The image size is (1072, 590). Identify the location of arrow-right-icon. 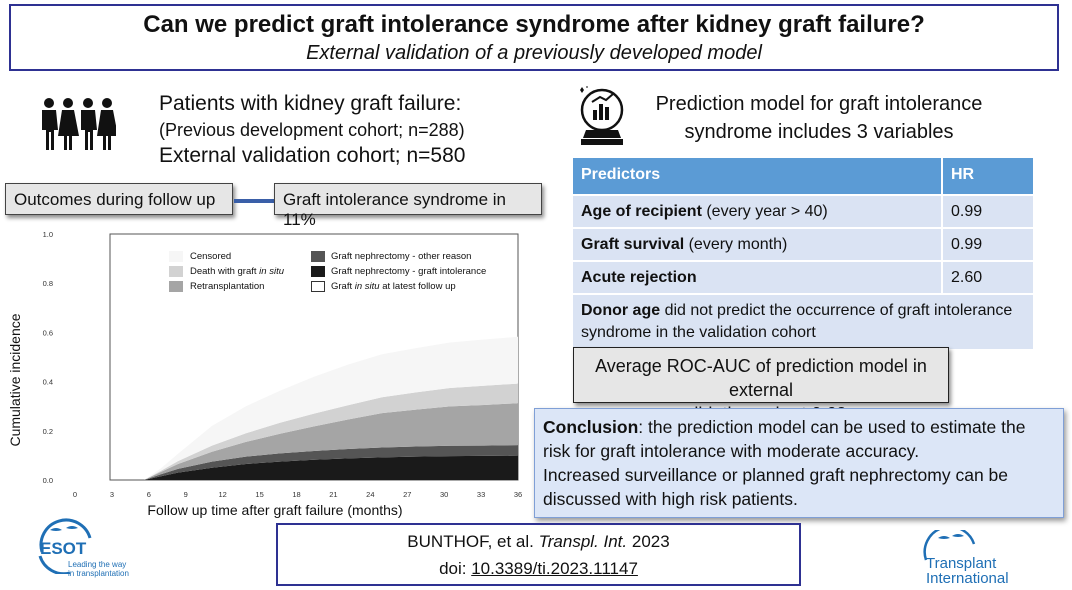
(260, 201).